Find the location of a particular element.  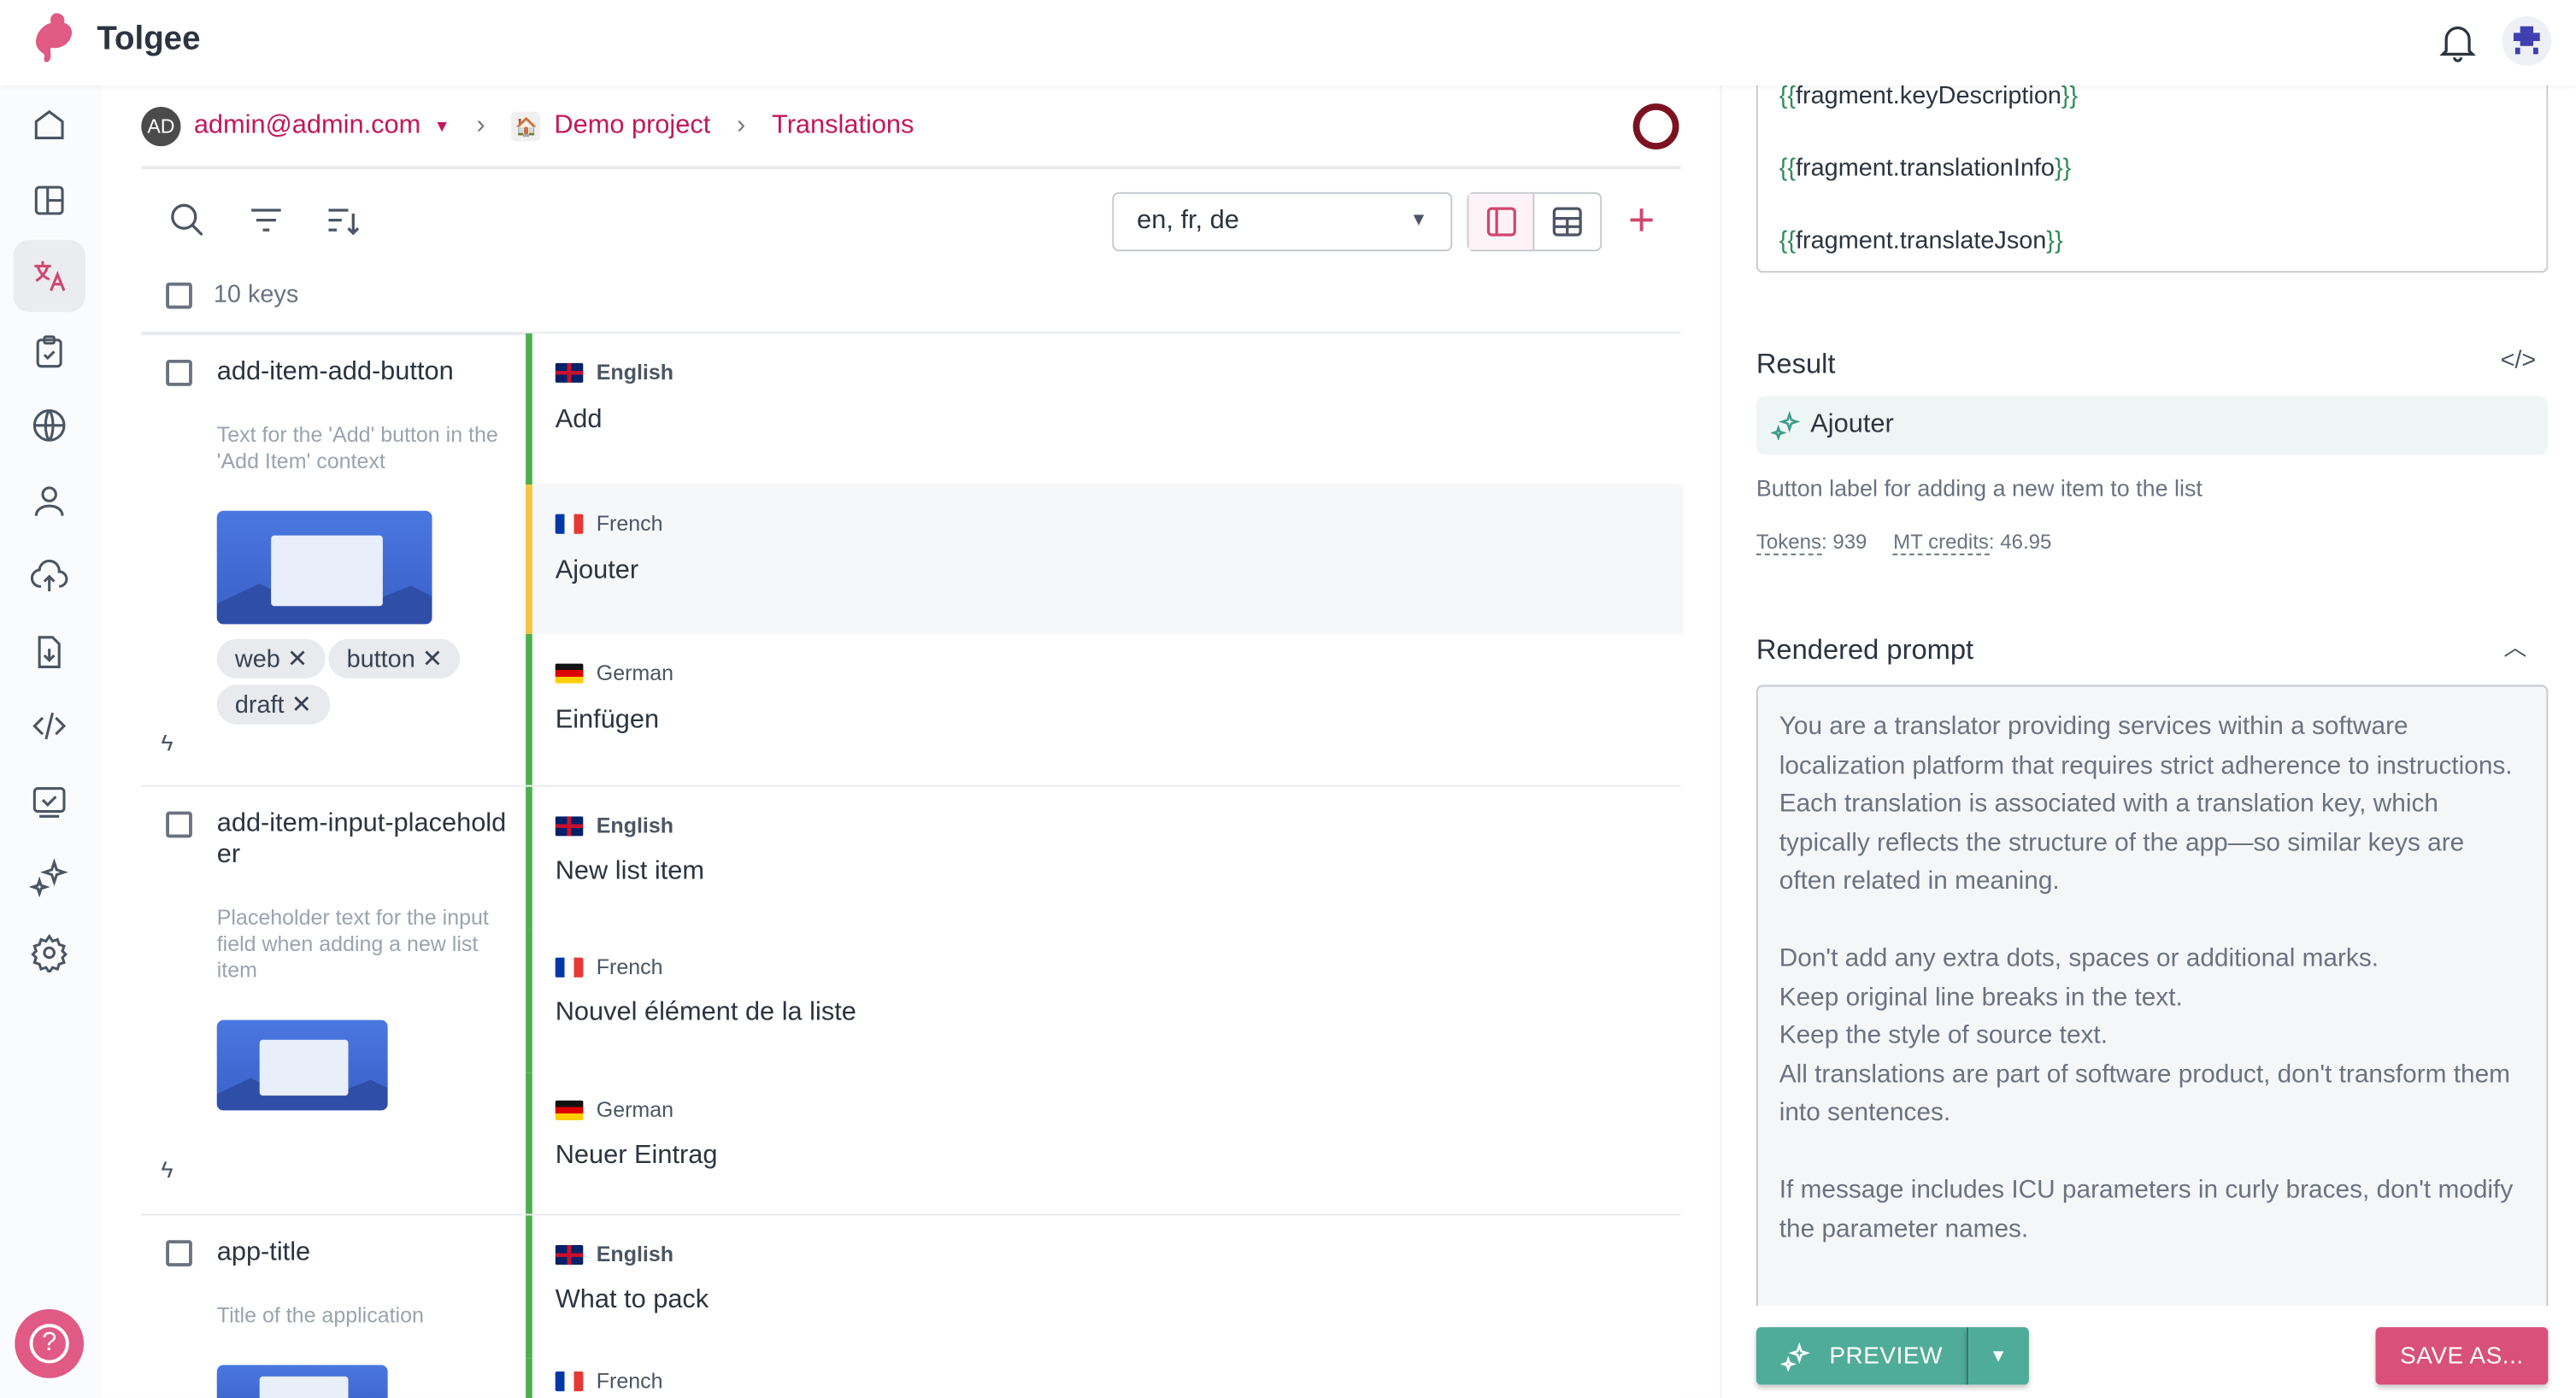

ai-icon is located at coordinates (48, 877).